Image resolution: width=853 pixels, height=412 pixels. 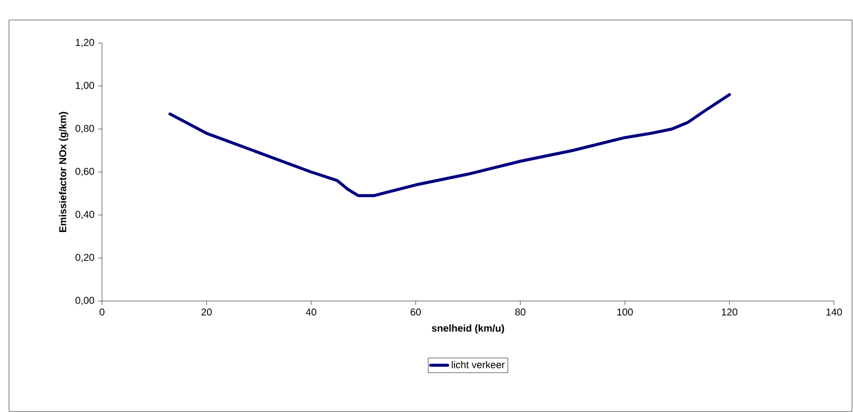 What do you see at coordinates (85, 129) in the screenshot?
I see `y-tick-label: 0,80` at bounding box center [85, 129].